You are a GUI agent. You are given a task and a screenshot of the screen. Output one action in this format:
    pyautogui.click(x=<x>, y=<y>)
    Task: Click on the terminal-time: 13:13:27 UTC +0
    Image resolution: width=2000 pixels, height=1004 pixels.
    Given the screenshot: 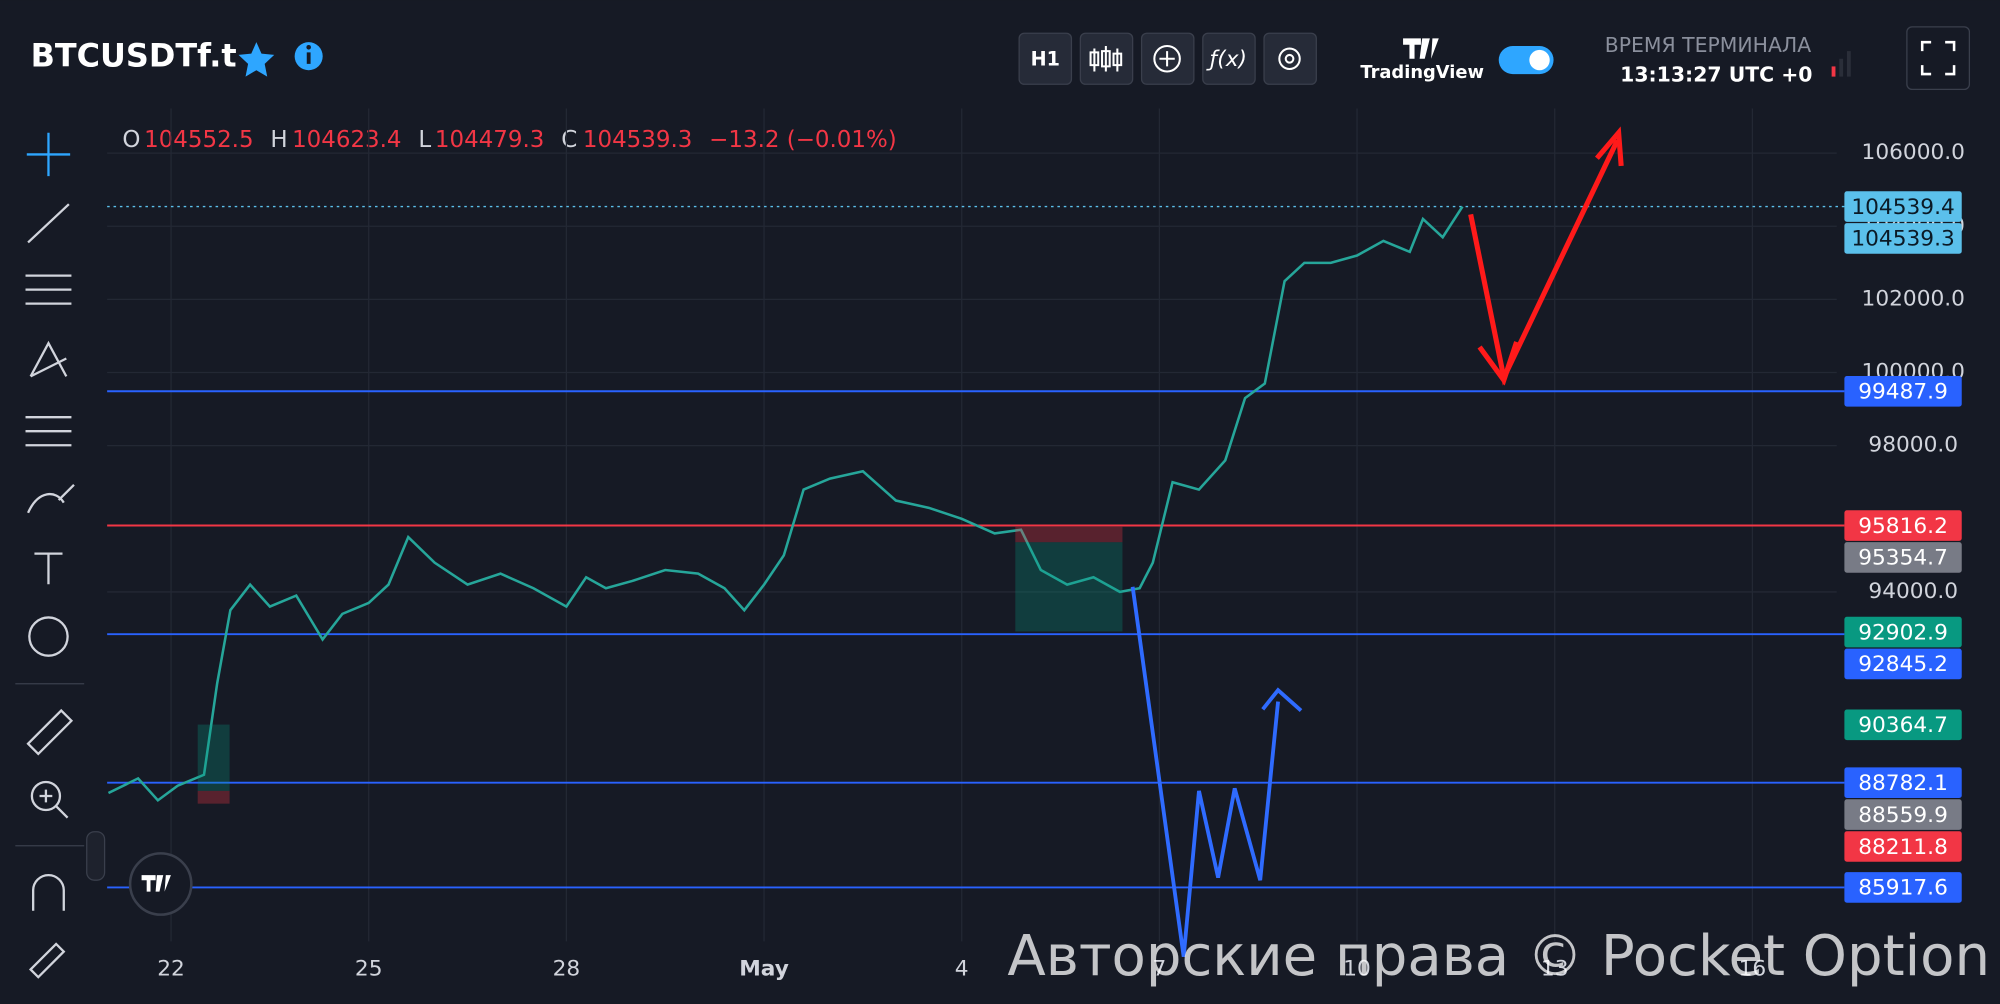 What is the action you would take?
    pyautogui.click(x=1716, y=74)
    